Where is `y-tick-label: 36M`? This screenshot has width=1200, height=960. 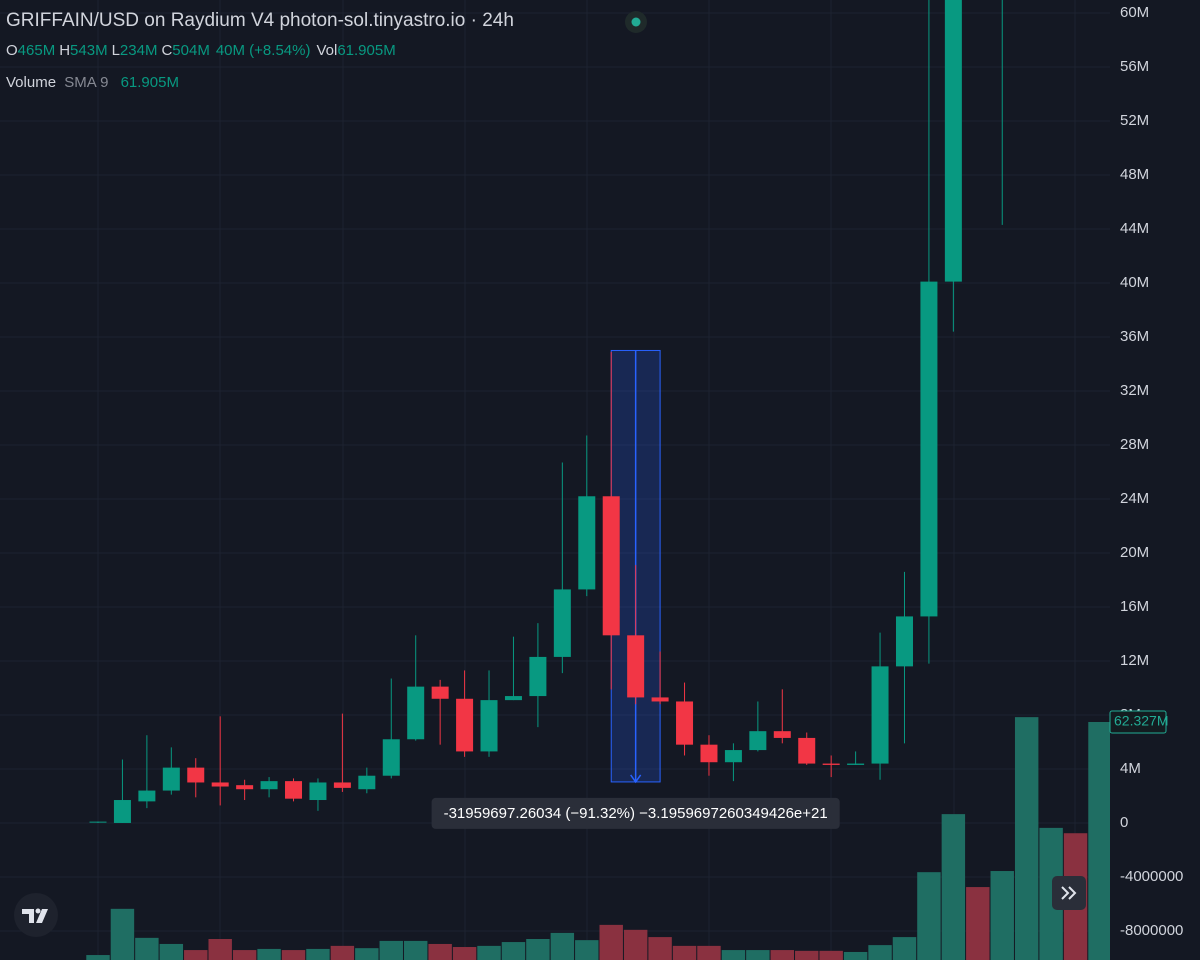
y-tick-label: 36M is located at coordinates (1134, 336).